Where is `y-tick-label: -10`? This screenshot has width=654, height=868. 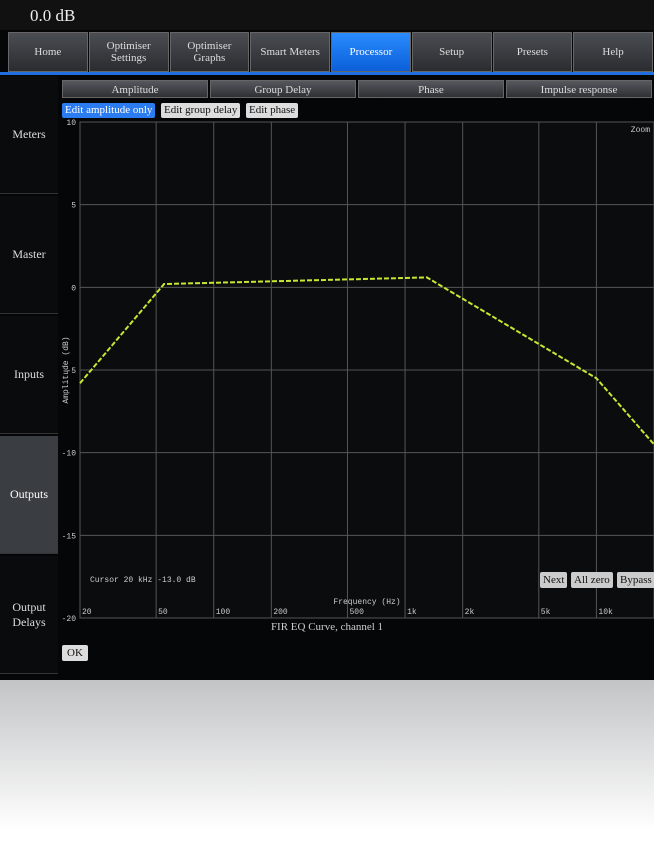
y-tick-label: -10 is located at coordinates (69, 454).